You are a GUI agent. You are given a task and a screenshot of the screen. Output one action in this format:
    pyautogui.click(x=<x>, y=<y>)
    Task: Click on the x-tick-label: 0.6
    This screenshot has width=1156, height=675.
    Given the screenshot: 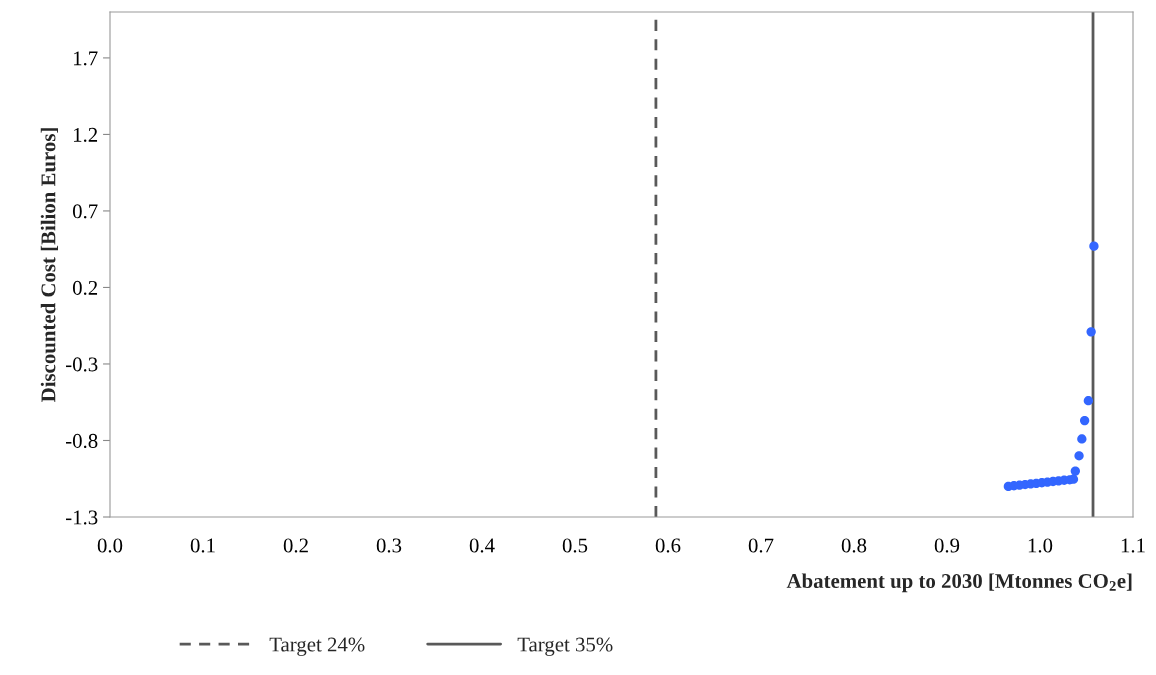 What is the action you would take?
    pyautogui.click(x=668, y=545)
    